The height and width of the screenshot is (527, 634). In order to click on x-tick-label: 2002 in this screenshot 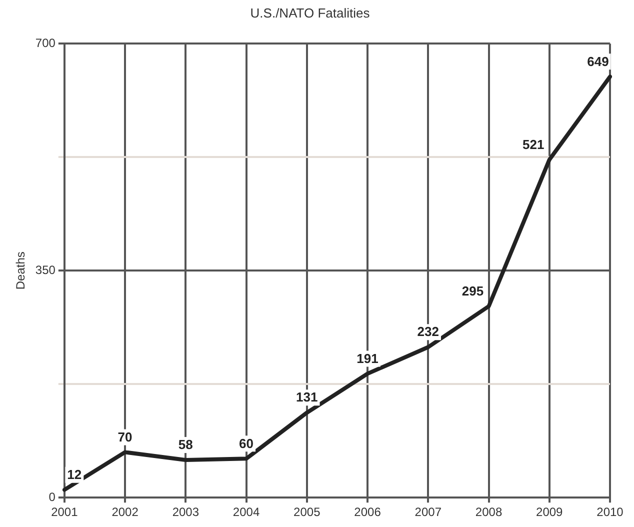, I will do `click(125, 512)`.